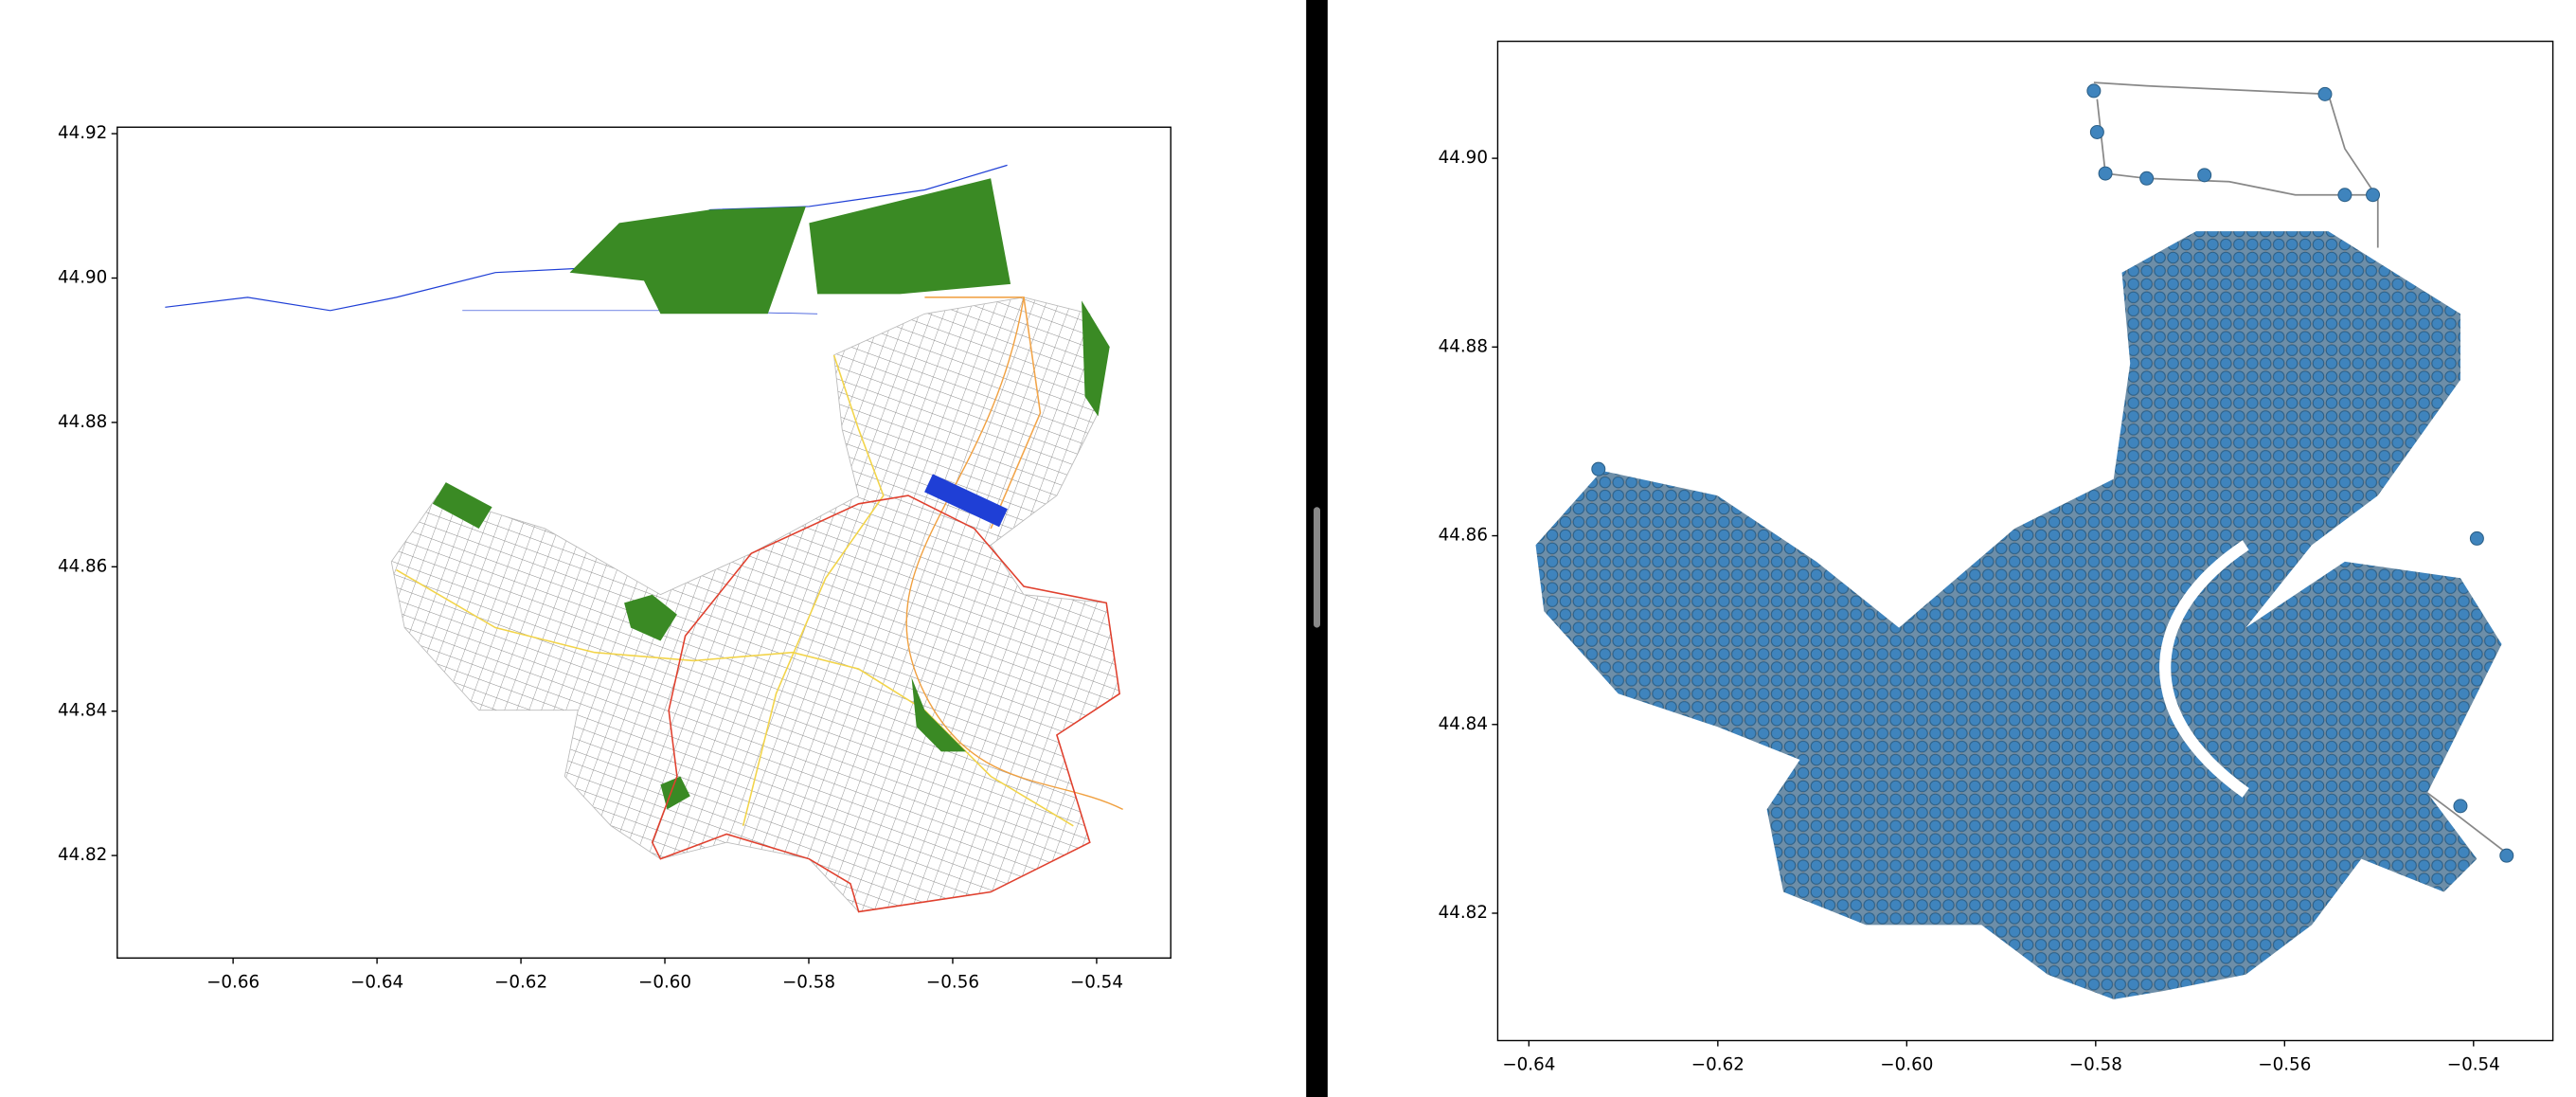 The image size is (2576, 1097). Describe the element at coordinates (2204, 669) in the screenshot. I see `river-gap` at that location.